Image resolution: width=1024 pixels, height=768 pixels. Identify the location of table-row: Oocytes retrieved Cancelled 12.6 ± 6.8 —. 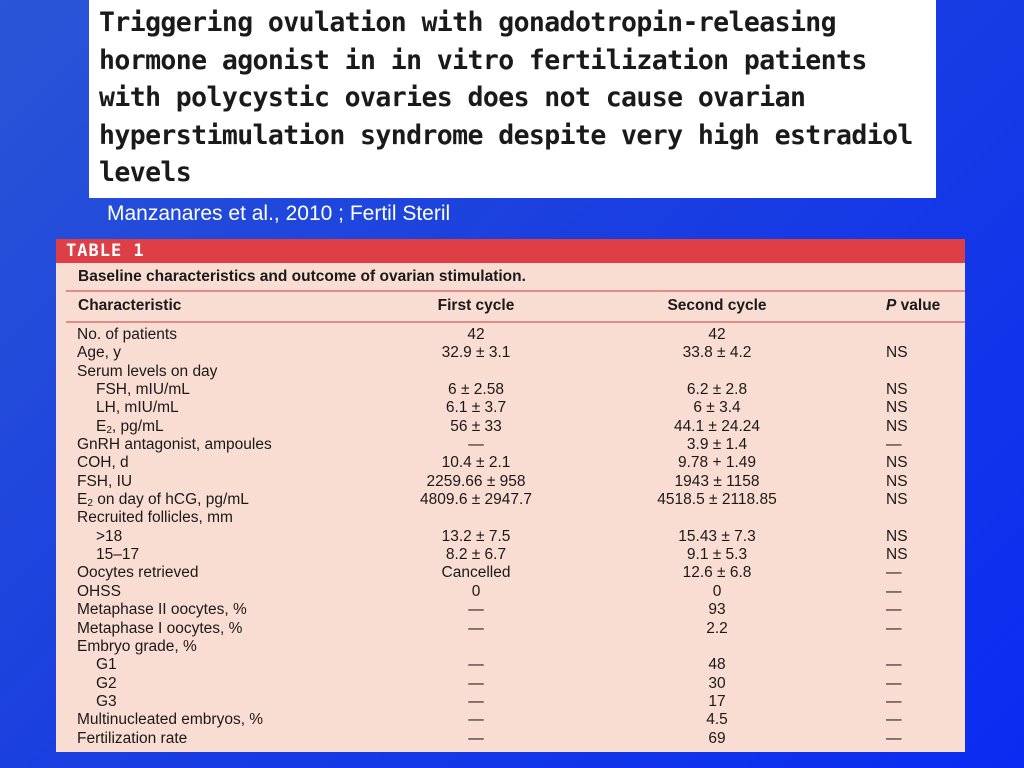
(510, 573).